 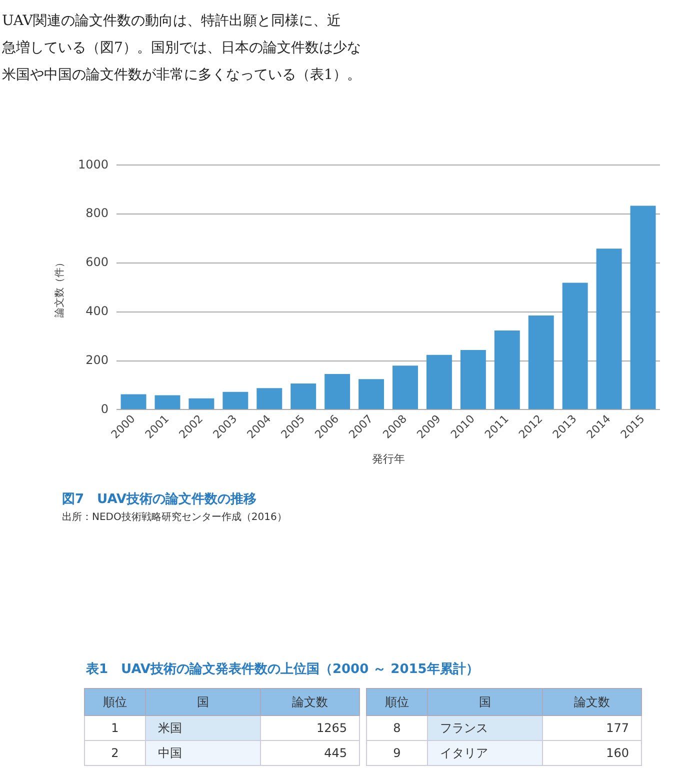 What do you see at coordinates (310, 728) in the screenshot?
I see `text: 1265` at bounding box center [310, 728].